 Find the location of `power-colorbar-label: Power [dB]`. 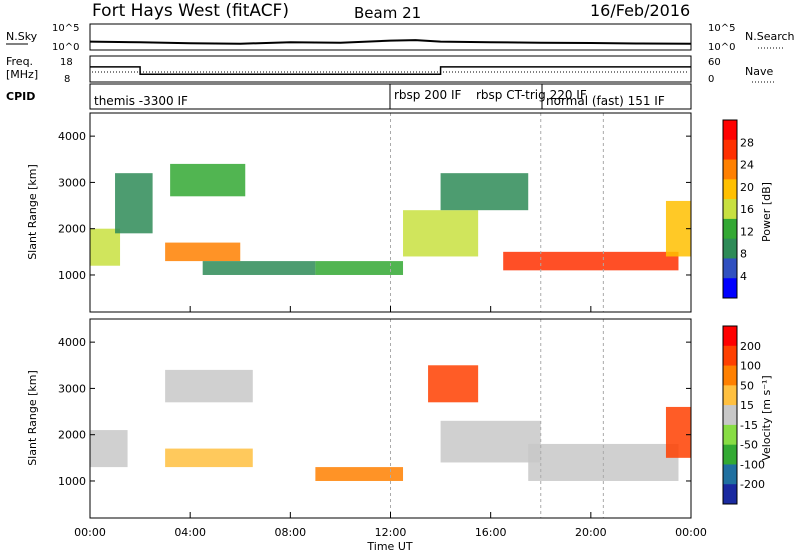

power-colorbar-label: Power [dB] is located at coordinates (766, 212).